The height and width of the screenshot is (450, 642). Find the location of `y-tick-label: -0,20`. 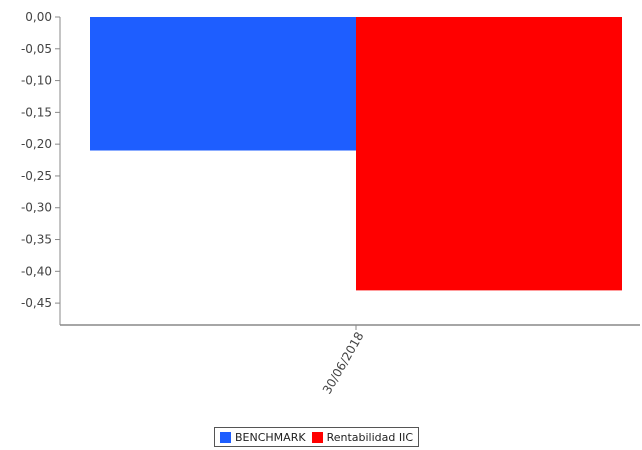

y-tick-label: -0,20 is located at coordinates (36, 144).